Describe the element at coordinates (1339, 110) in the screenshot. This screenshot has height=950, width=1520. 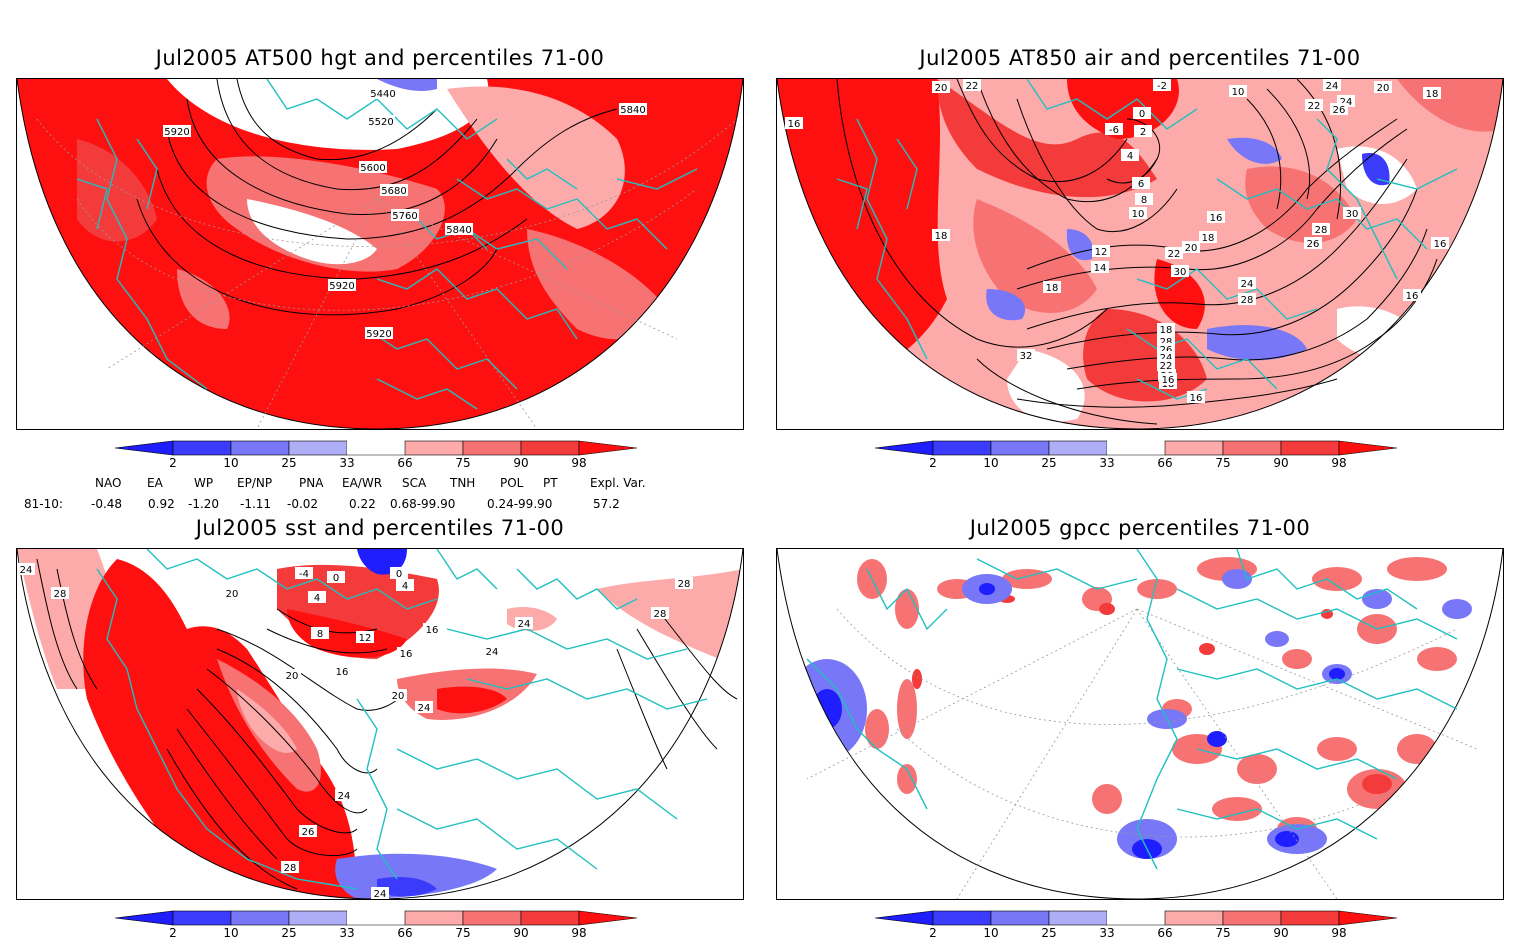
I see `svg-text: 26` at that location.